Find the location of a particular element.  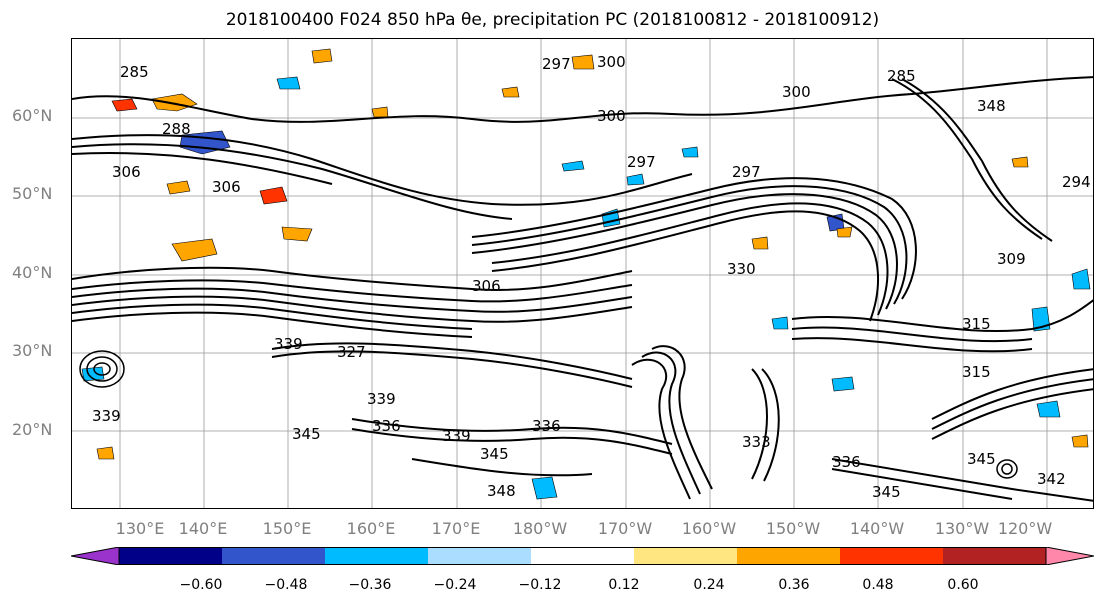

lat-label-30n: 30°N is located at coordinates (32, 350).